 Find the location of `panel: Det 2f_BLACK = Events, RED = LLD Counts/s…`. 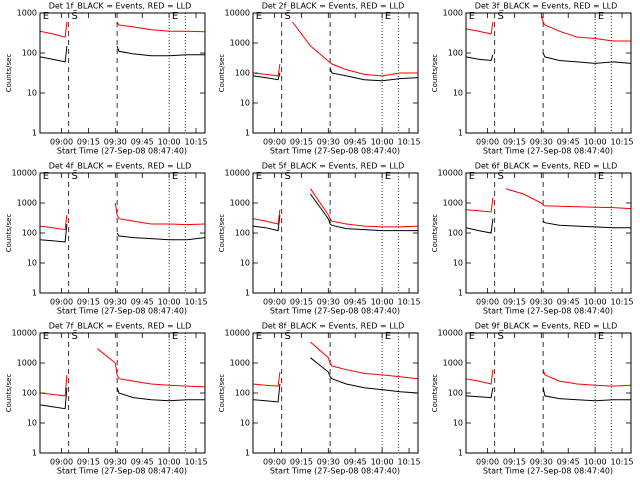

panel: Det 2f_BLACK = Events, RED = LLD Counts/s… is located at coordinates (319, 79).